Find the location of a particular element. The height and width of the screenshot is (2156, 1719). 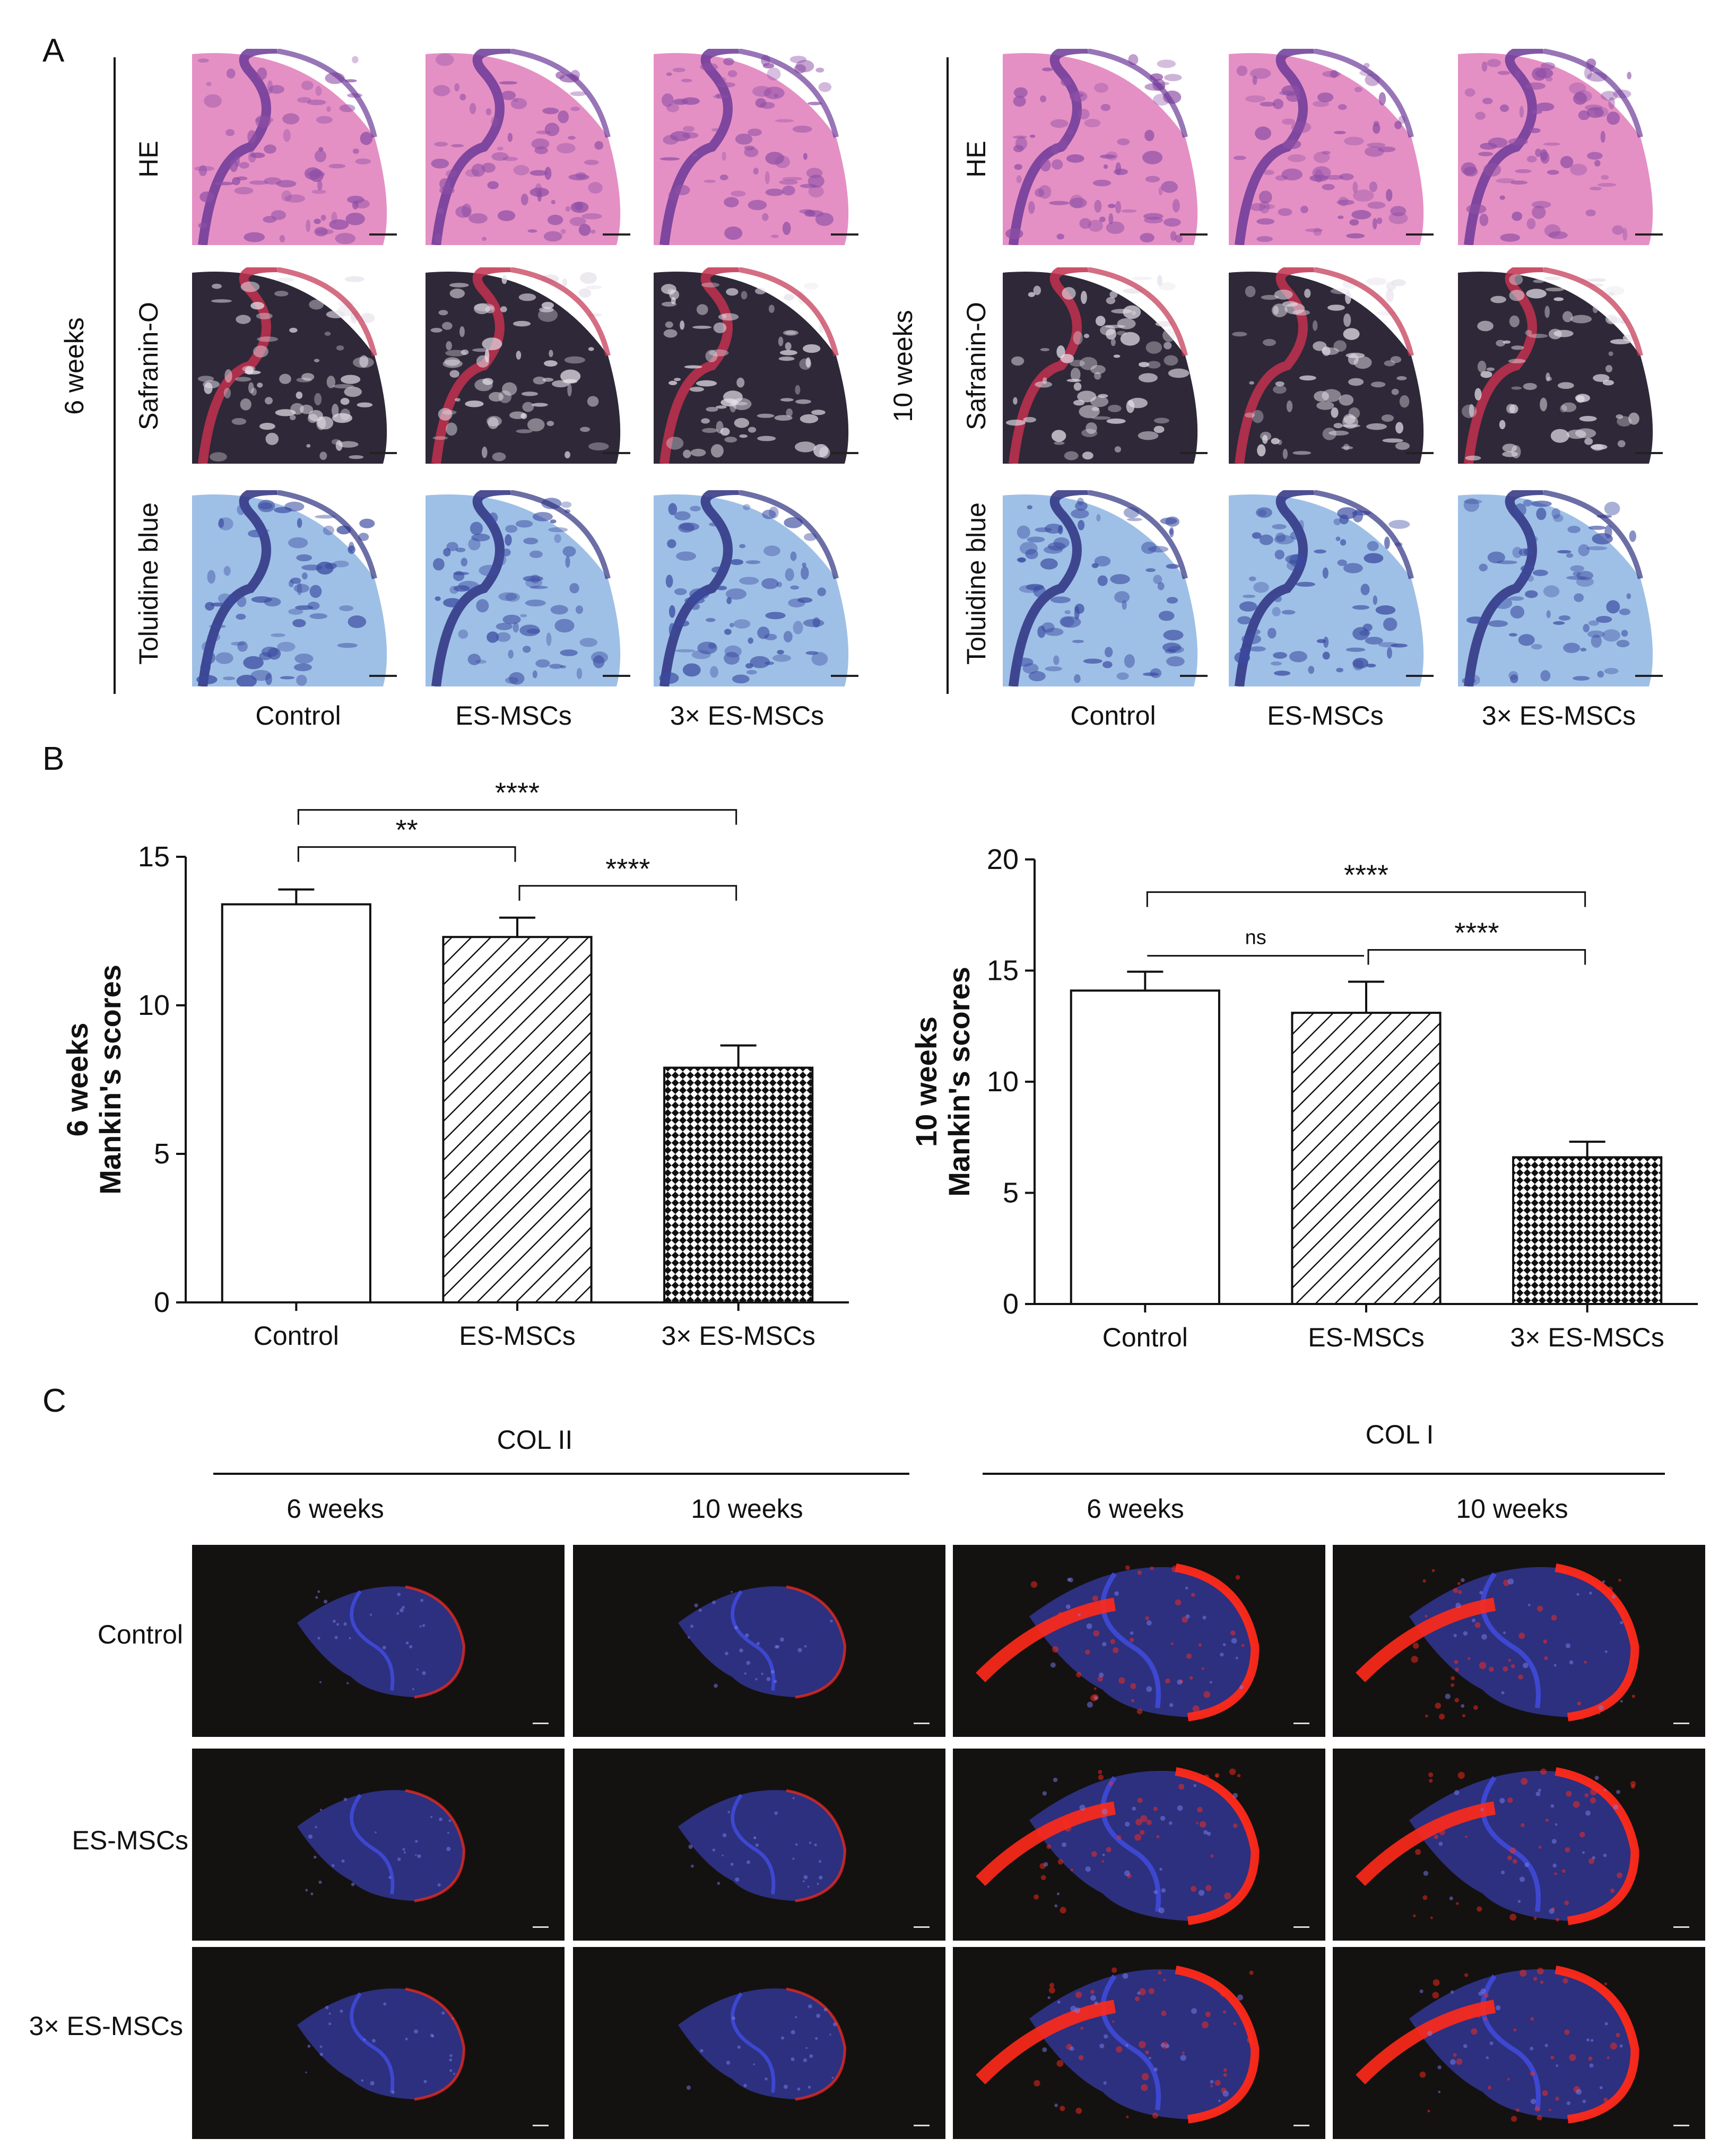

row-label-3x-es-mscs: 3× ES-MSCs is located at coordinates (106, 2026).